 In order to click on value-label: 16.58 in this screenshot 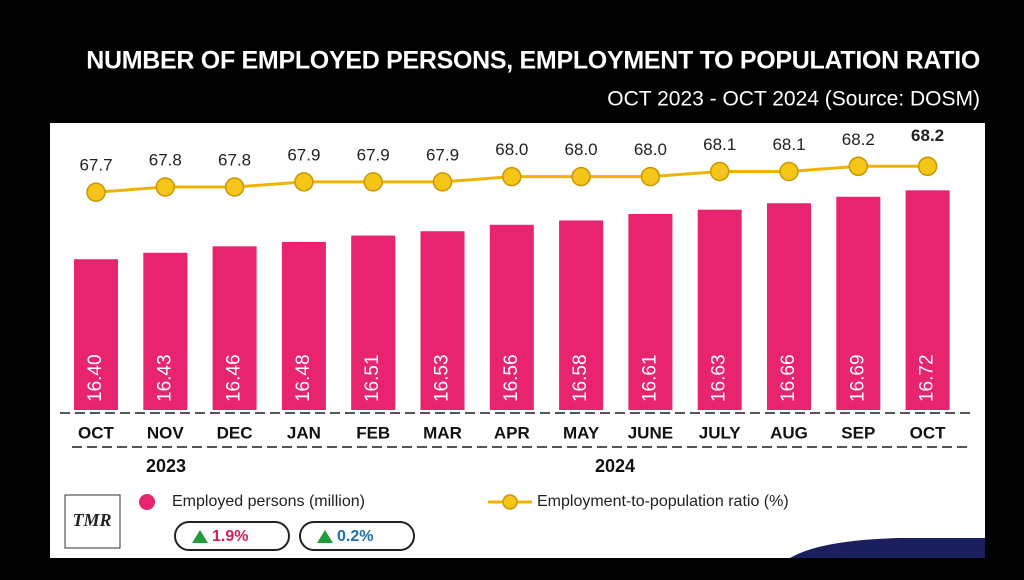, I will do `click(580, 378)`.